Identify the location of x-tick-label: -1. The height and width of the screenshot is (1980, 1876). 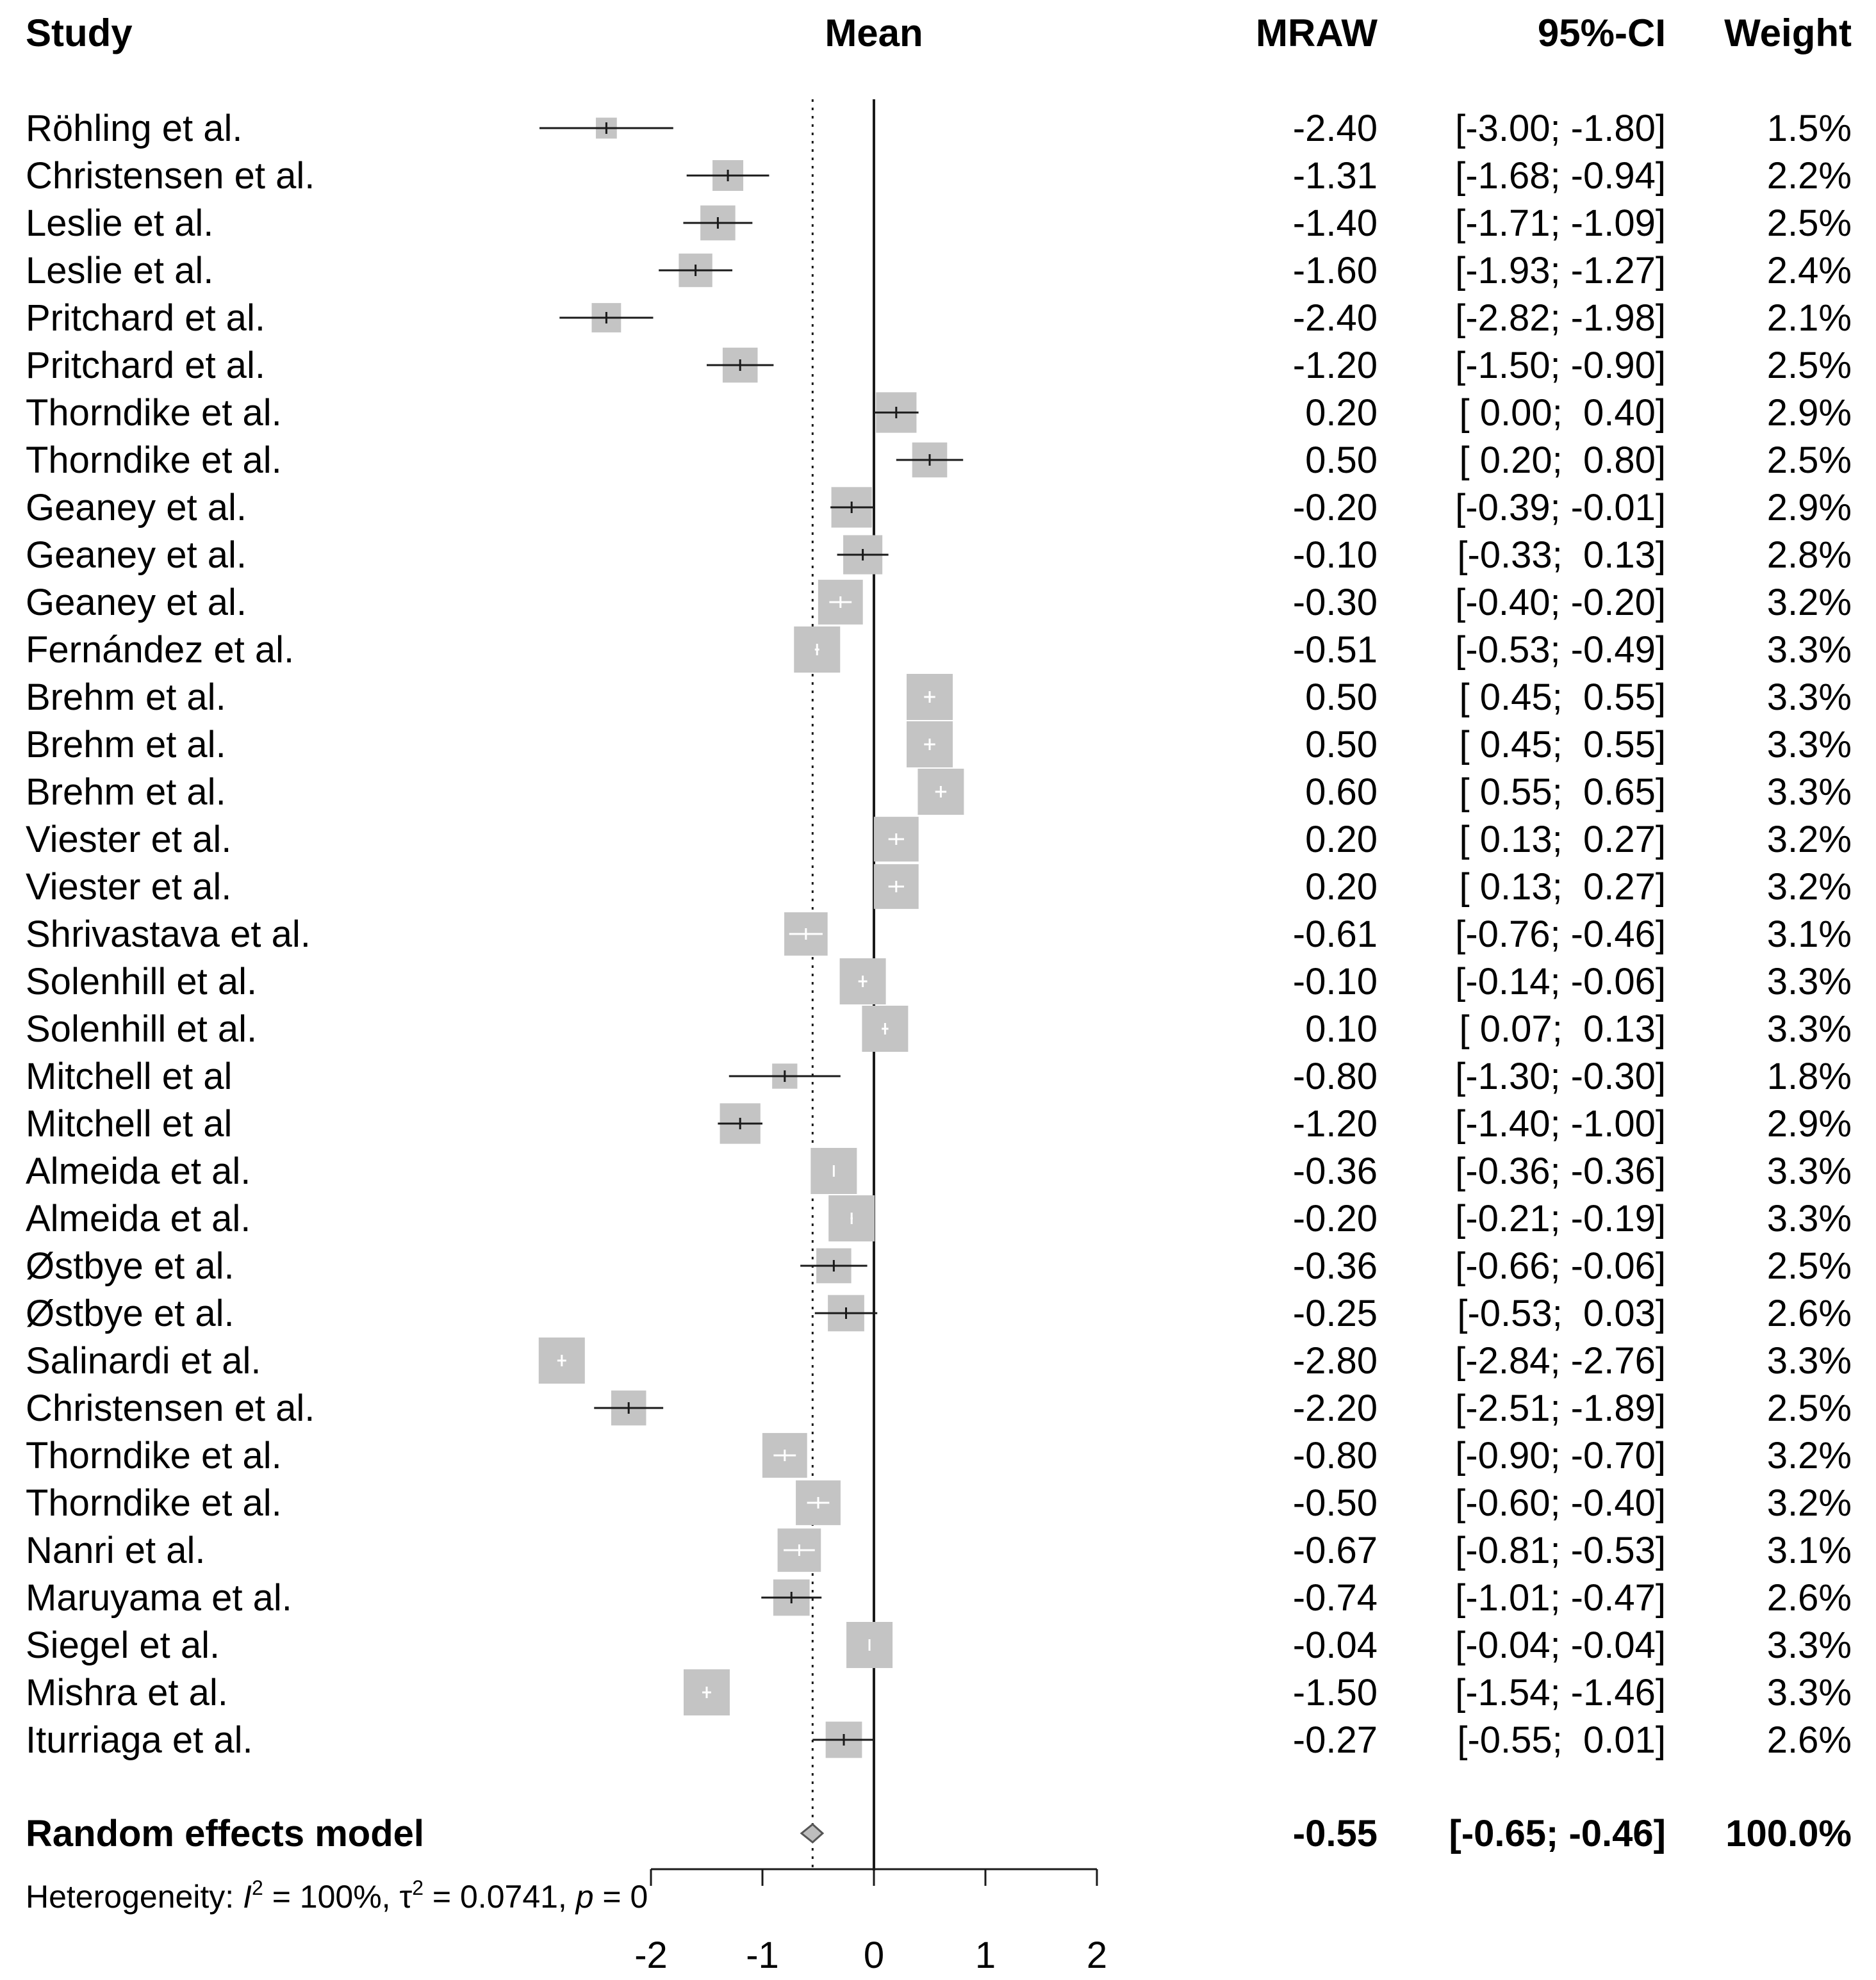
(762, 1956).